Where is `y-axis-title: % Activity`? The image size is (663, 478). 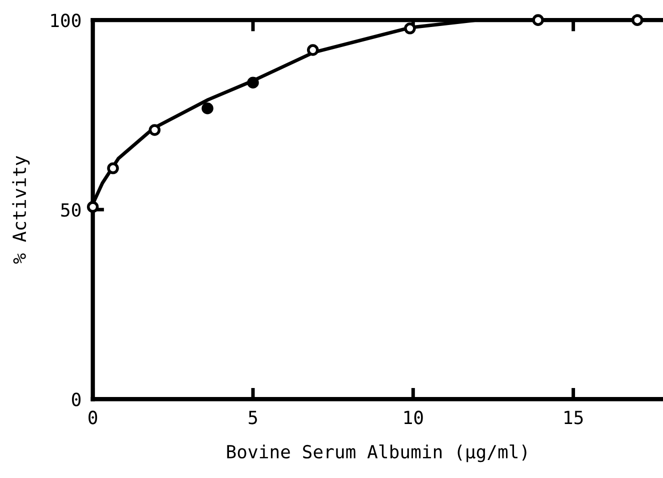 y-axis-title: % Activity is located at coordinates (21, 210).